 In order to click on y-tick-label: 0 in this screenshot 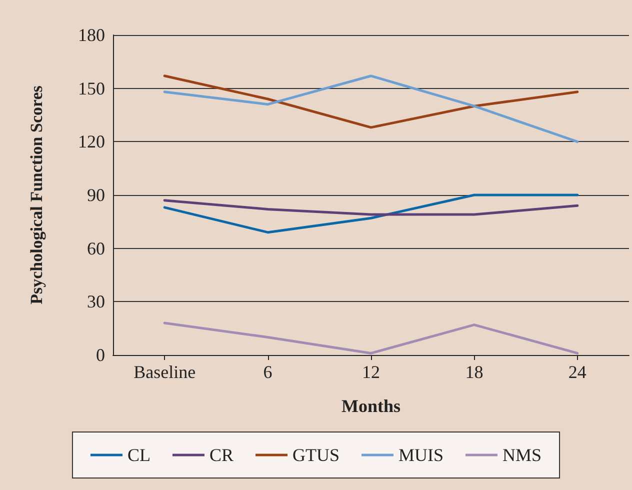, I will do `click(100, 355)`.